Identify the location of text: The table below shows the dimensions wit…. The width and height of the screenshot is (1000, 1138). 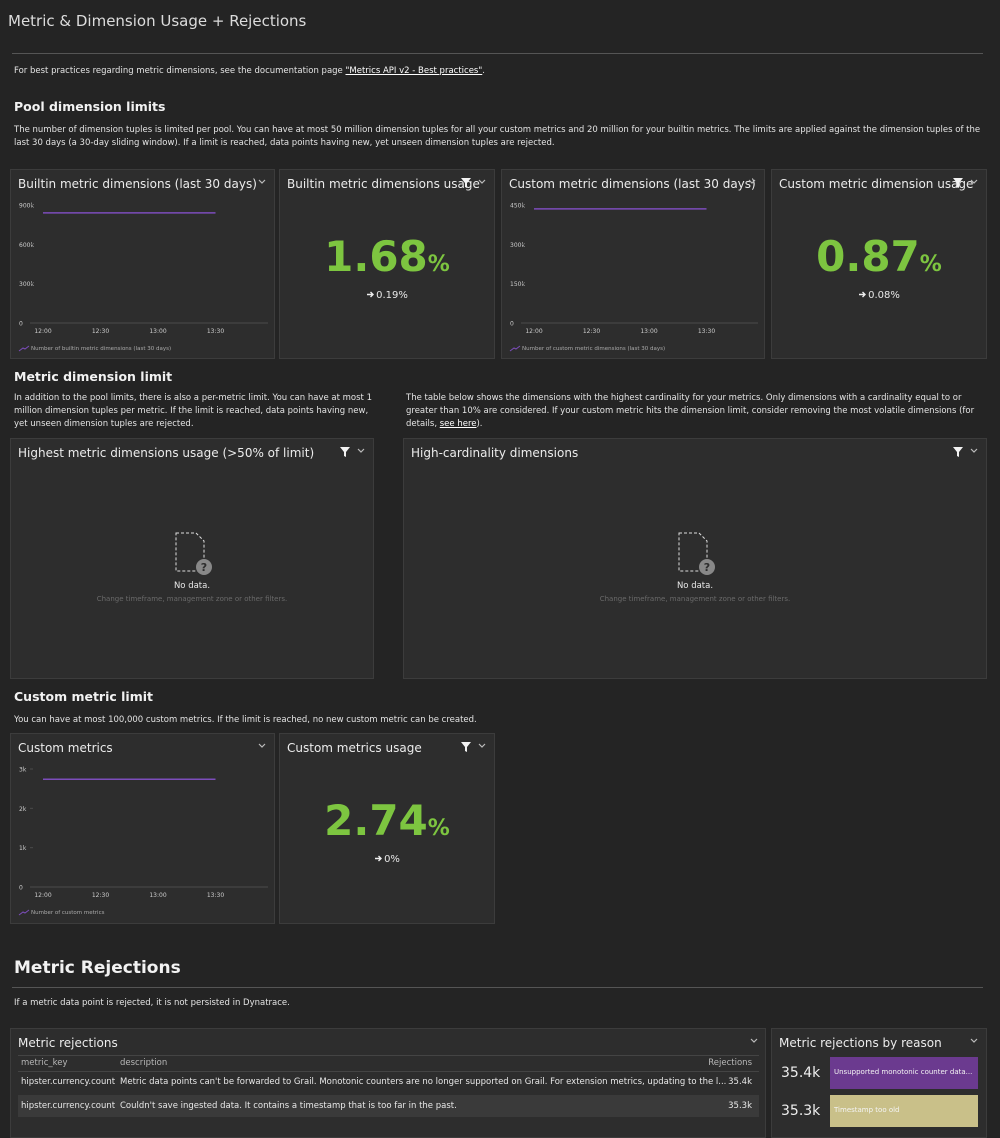
(690, 411).